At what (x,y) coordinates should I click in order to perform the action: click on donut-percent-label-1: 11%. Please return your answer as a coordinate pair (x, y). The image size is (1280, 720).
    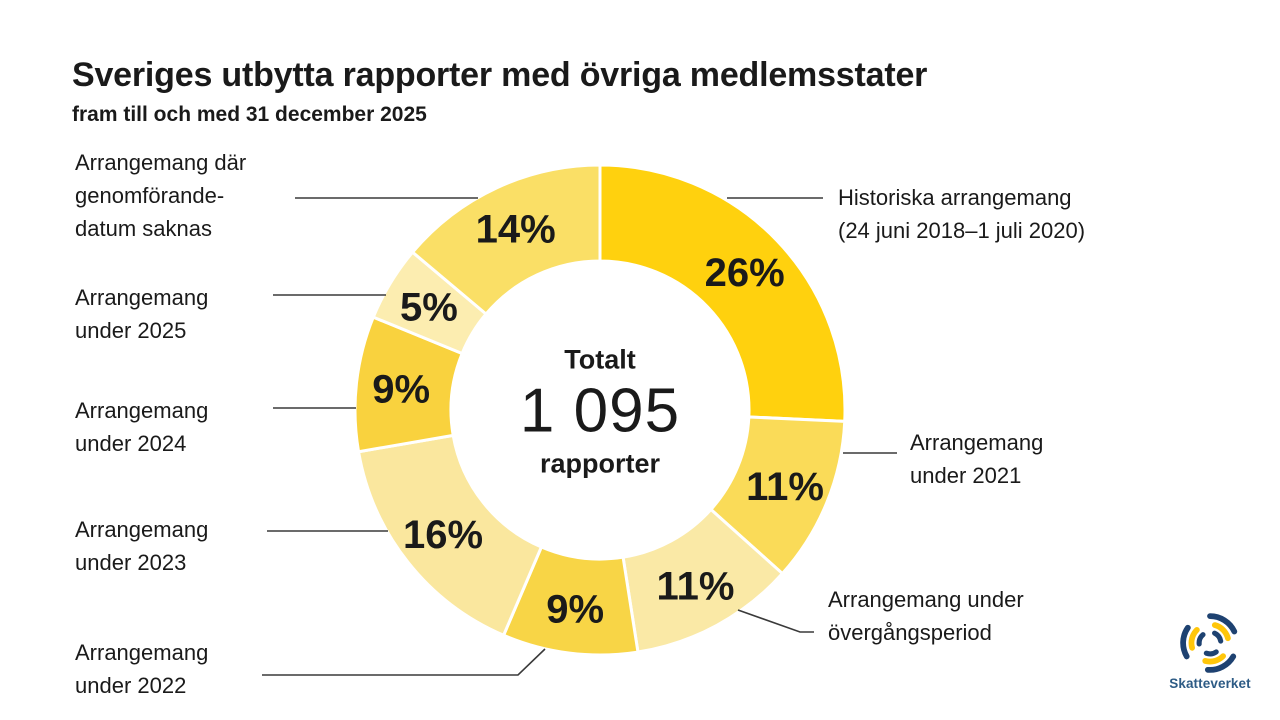
    Looking at the image, I should click on (785, 487).